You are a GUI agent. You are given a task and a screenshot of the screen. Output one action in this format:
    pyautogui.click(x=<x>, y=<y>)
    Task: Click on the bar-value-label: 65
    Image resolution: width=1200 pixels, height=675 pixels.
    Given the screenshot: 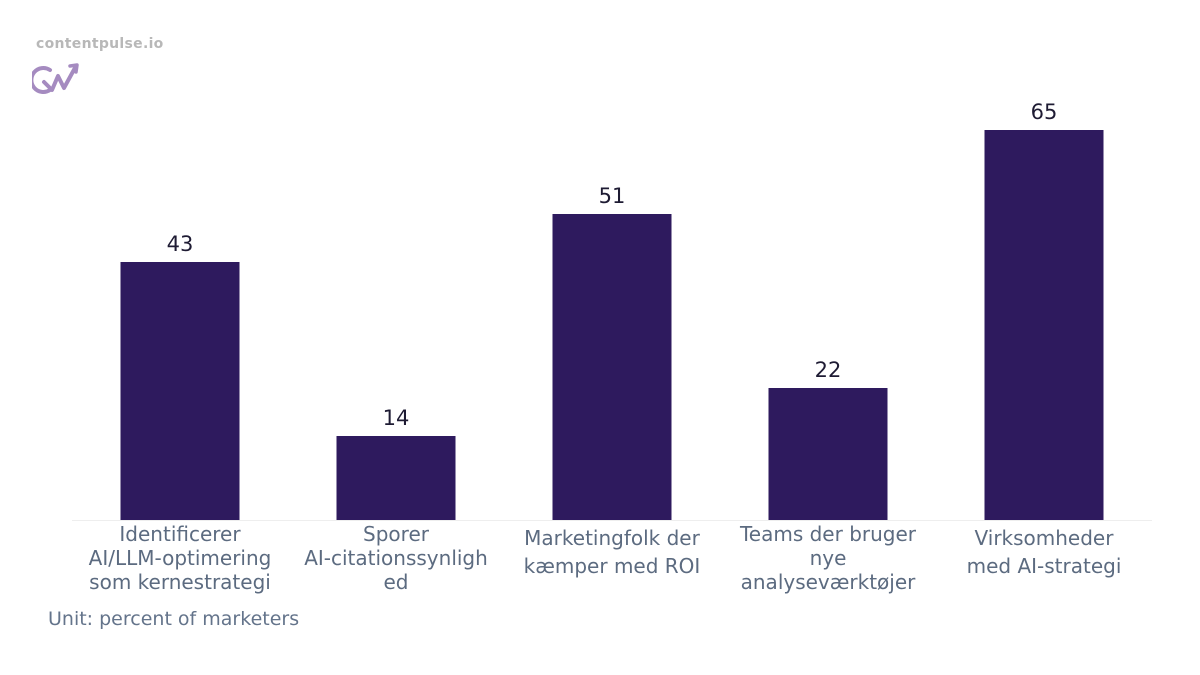 What is the action you would take?
    pyautogui.click(x=1044, y=112)
    